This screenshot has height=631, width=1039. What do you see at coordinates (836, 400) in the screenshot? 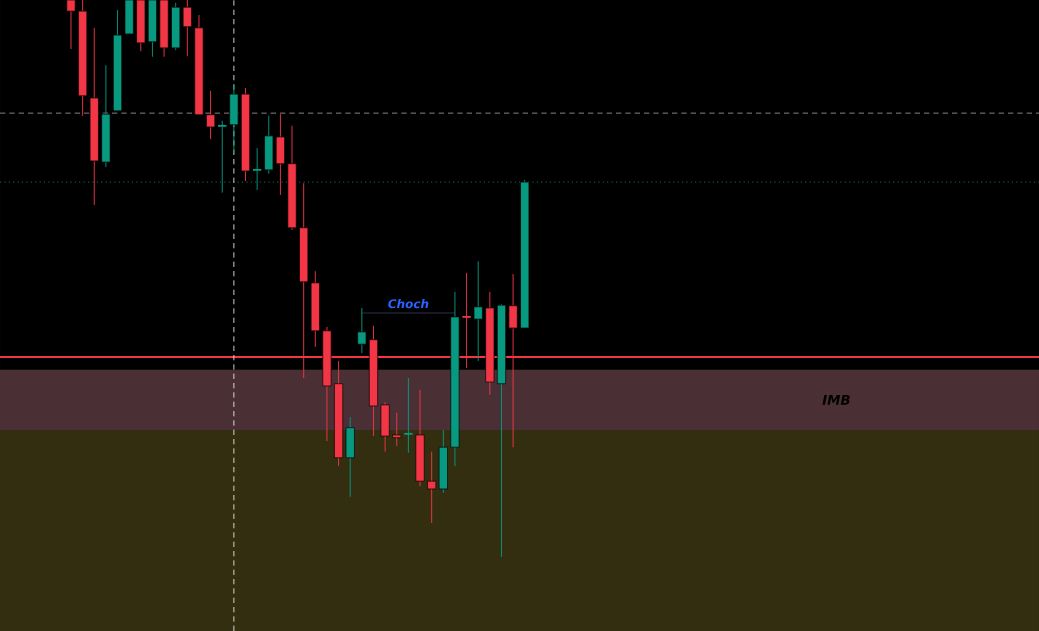
I see `band-label: IMB` at bounding box center [836, 400].